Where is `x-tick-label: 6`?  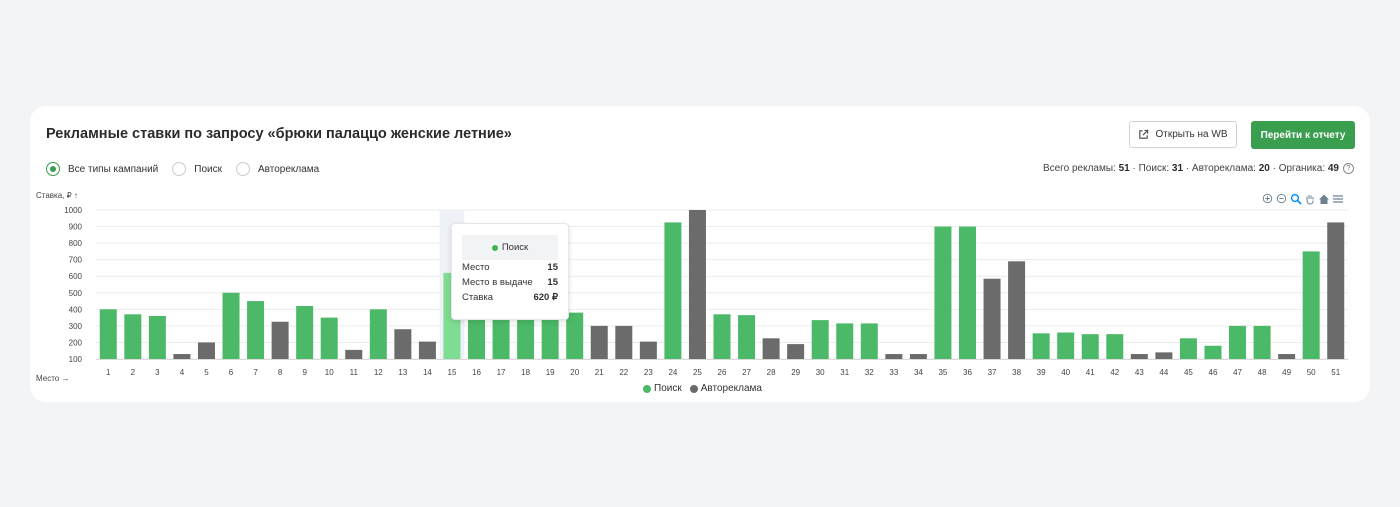 x-tick-label: 6 is located at coordinates (231, 372).